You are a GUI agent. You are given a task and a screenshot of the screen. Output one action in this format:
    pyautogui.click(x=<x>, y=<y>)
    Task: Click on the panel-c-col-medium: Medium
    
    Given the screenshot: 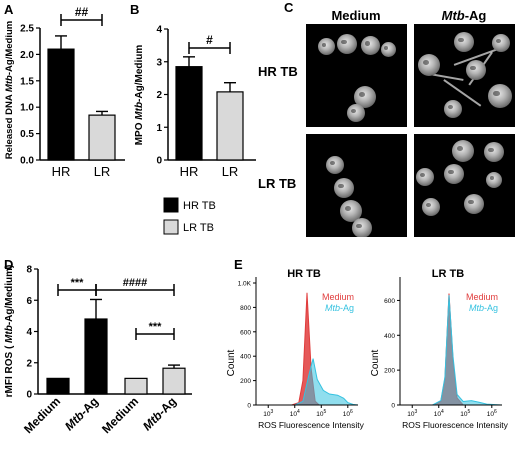 What is the action you would take?
    pyautogui.click(x=356, y=15)
    